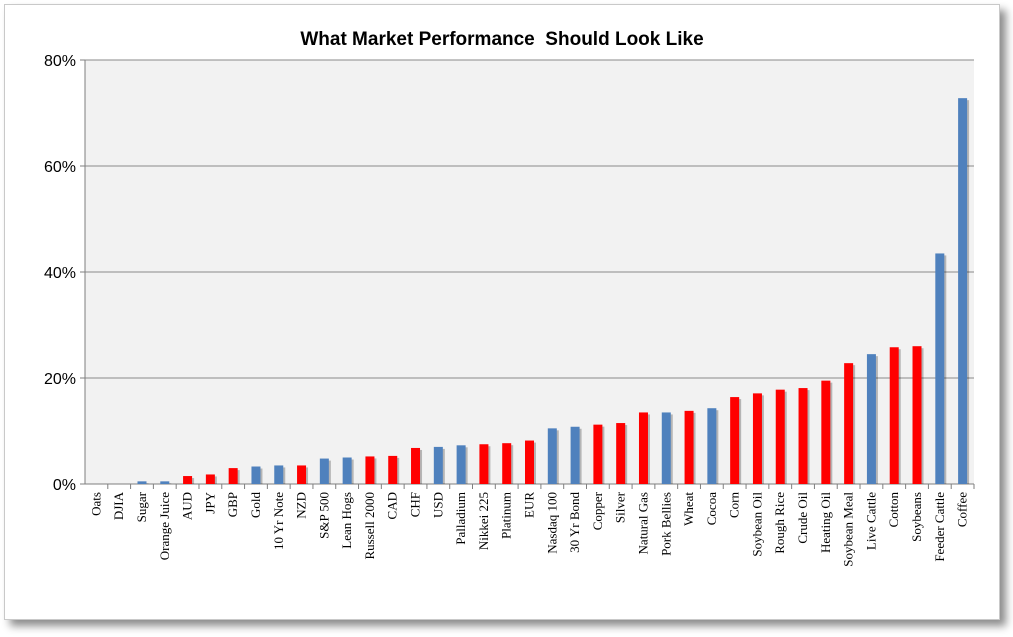  I want to click on x-tick-label: 10 Yr Note, so click(278, 521).